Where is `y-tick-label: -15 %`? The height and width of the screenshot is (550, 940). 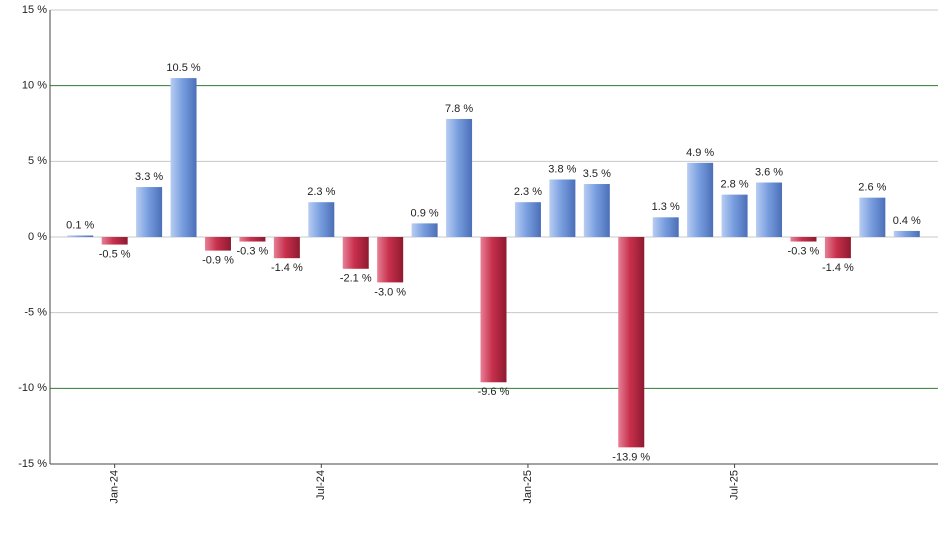
y-tick-label: -15 % is located at coordinates (32, 464).